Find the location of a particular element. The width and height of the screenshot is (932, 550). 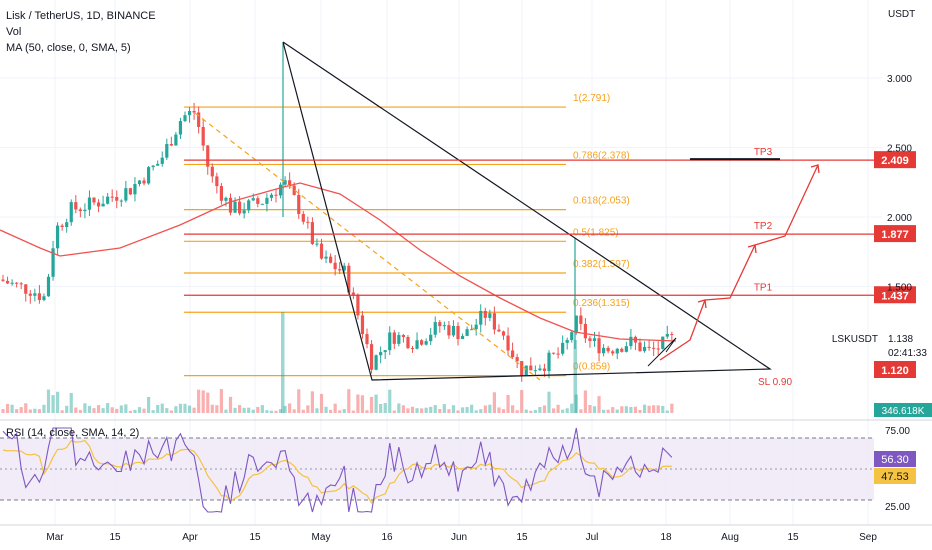

sl-price-tag-text: 1.120 is located at coordinates (895, 371).